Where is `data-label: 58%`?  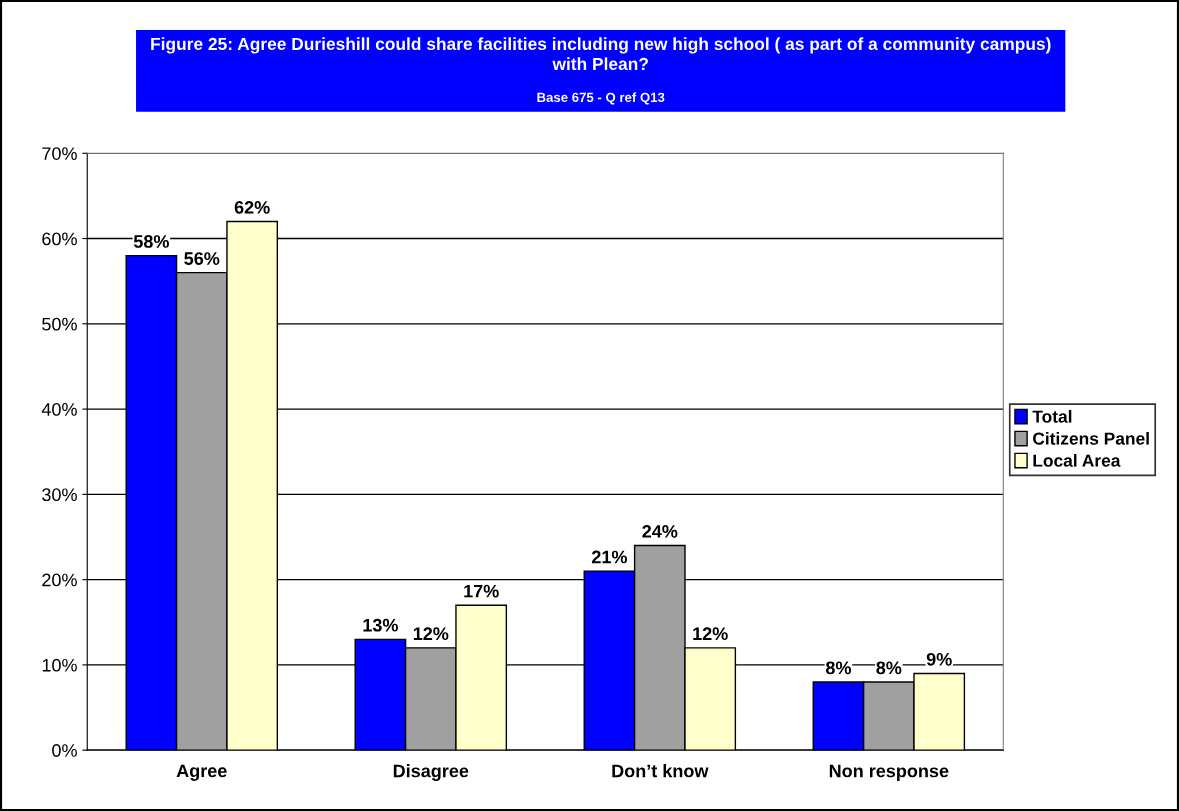
data-label: 58% is located at coordinates (151, 241).